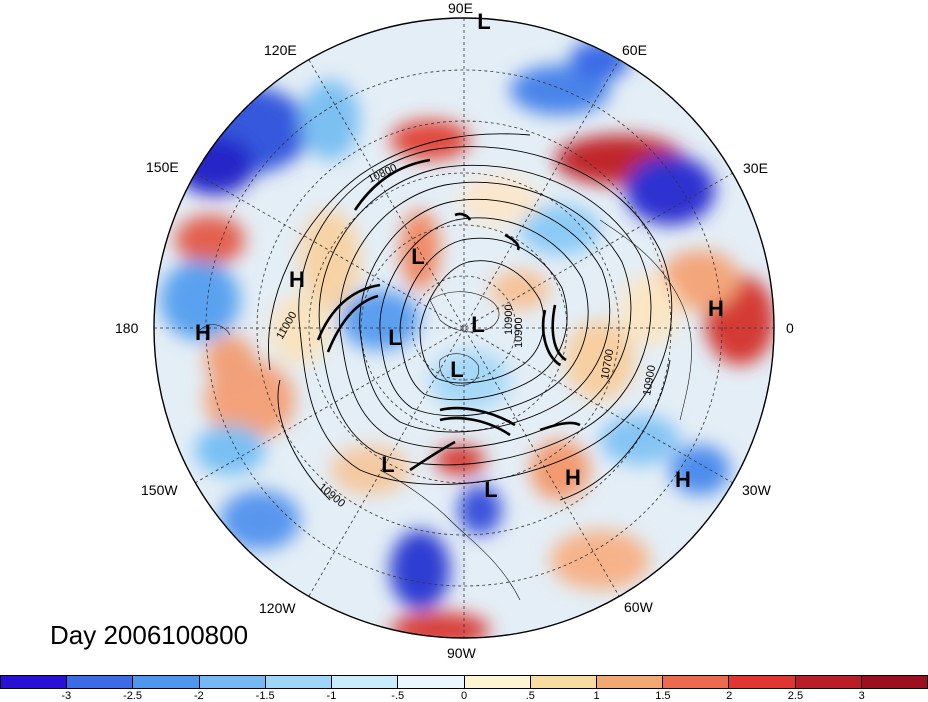 The image size is (928, 702). I want to click on lon-label-30e: 30E, so click(755, 168).